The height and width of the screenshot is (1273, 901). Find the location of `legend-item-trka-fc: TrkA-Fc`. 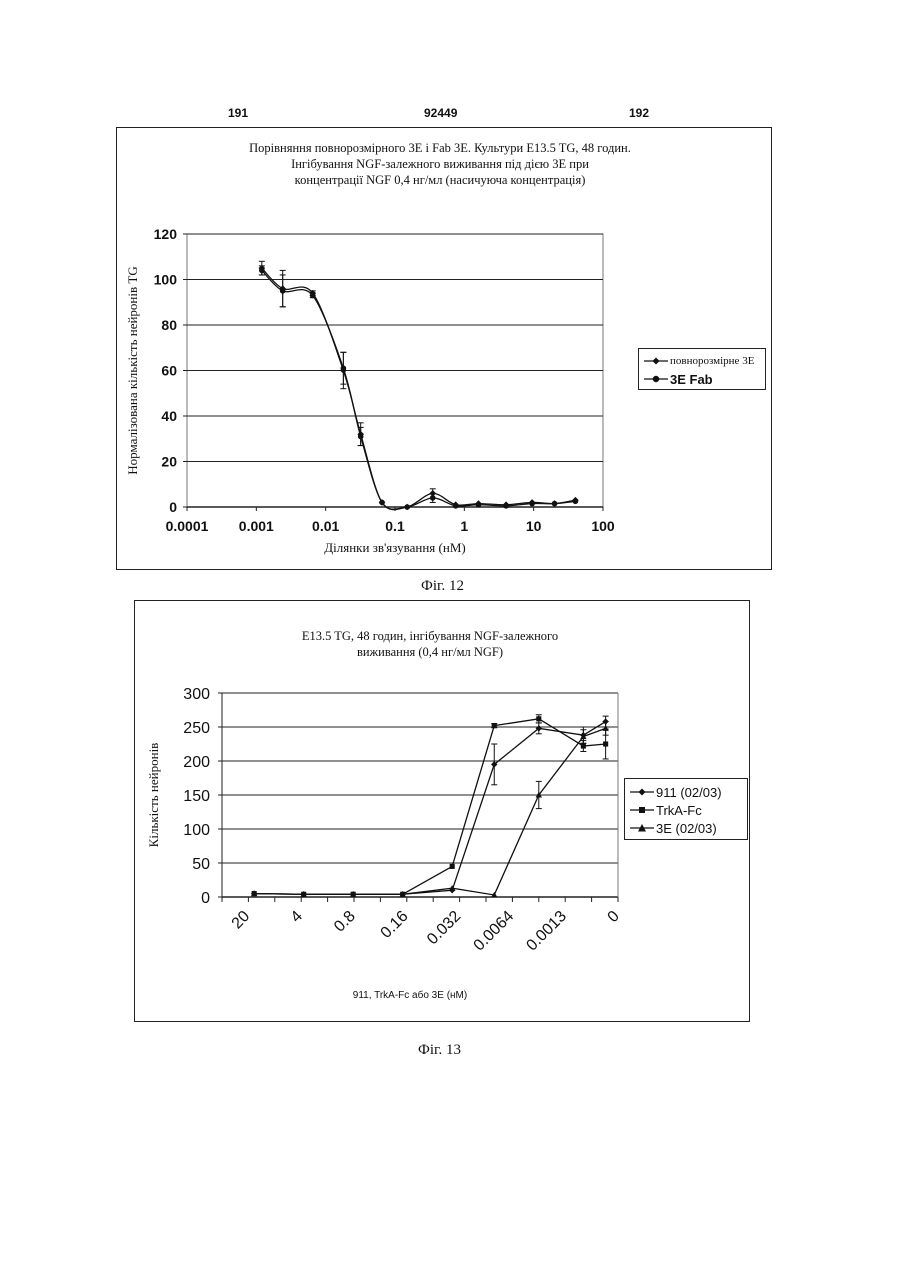

legend-item-trka-fc: TrkA-Fc is located at coordinates (687, 810).